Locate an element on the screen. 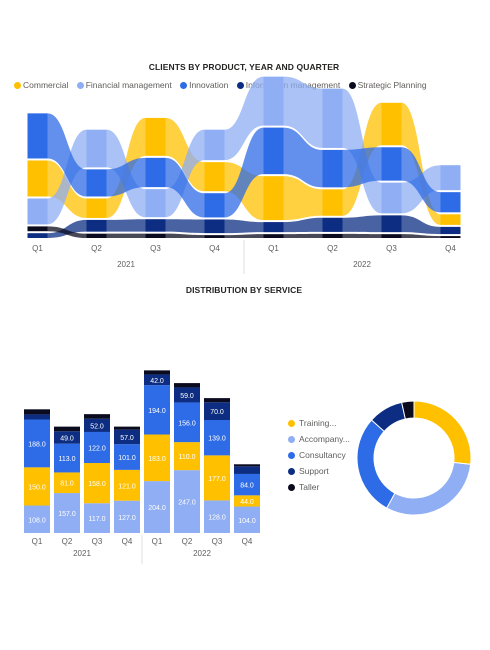 The width and height of the screenshot is (490, 650). data-label: 117.0 is located at coordinates (97, 519).